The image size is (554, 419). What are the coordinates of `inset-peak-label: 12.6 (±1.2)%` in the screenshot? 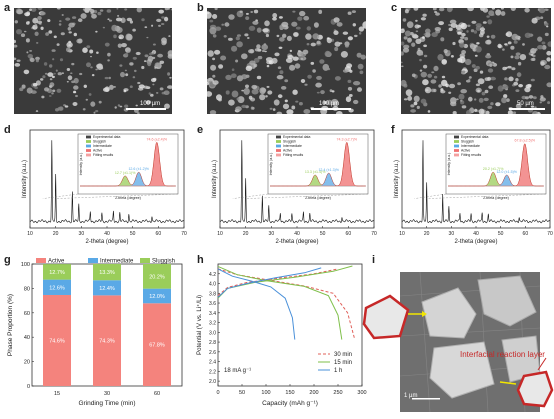 It's located at (138, 169).